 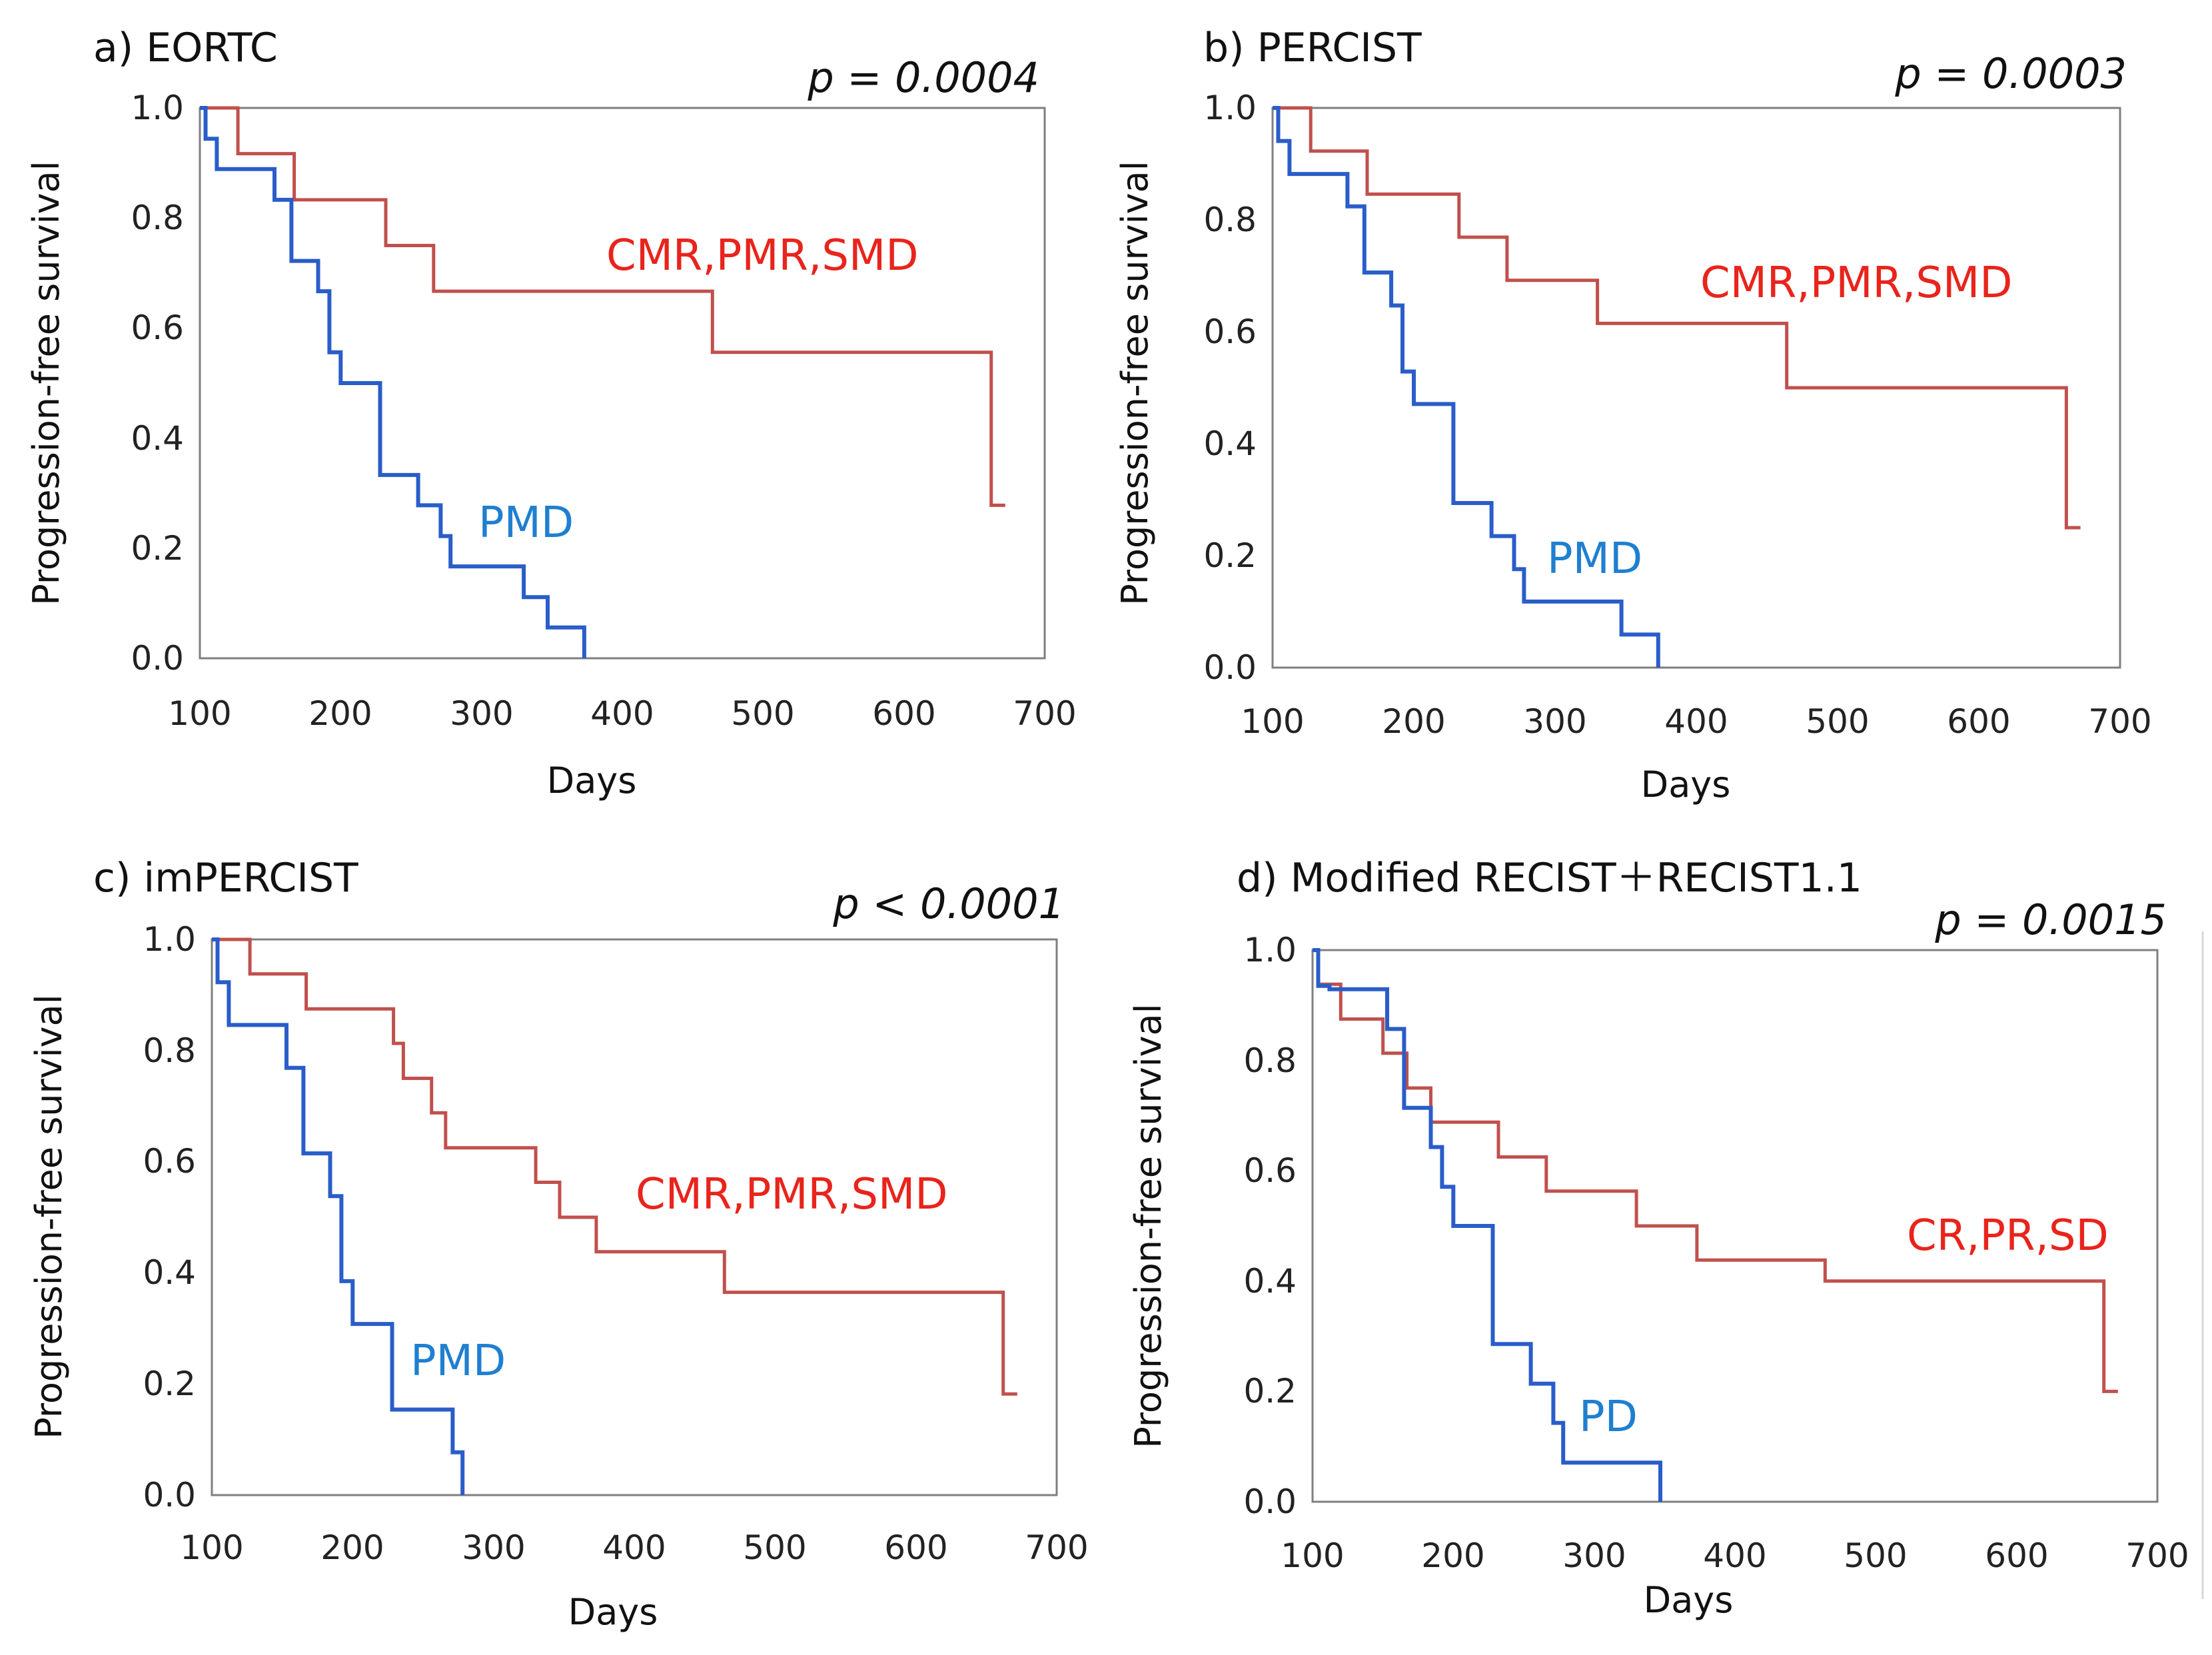 What do you see at coordinates (1270, 1060) in the screenshot?
I see `panel-d-ytick-0.8: 0.8` at bounding box center [1270, 1060].